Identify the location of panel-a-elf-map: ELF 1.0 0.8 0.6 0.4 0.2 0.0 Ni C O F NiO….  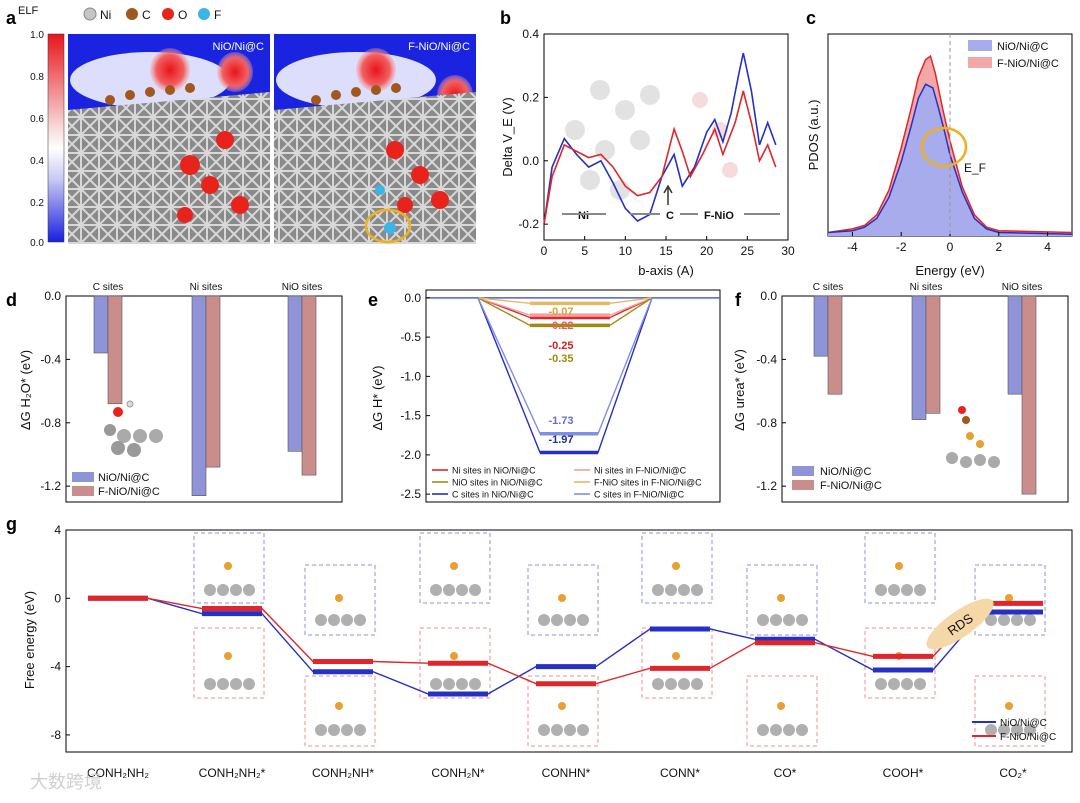
(247, 127).